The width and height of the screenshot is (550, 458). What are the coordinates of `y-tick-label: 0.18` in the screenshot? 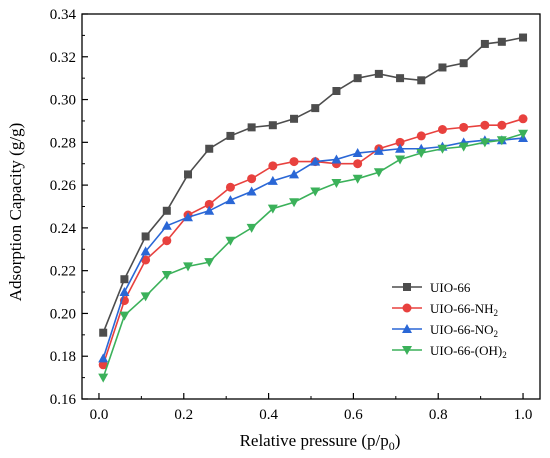 It's located at (63, 357).